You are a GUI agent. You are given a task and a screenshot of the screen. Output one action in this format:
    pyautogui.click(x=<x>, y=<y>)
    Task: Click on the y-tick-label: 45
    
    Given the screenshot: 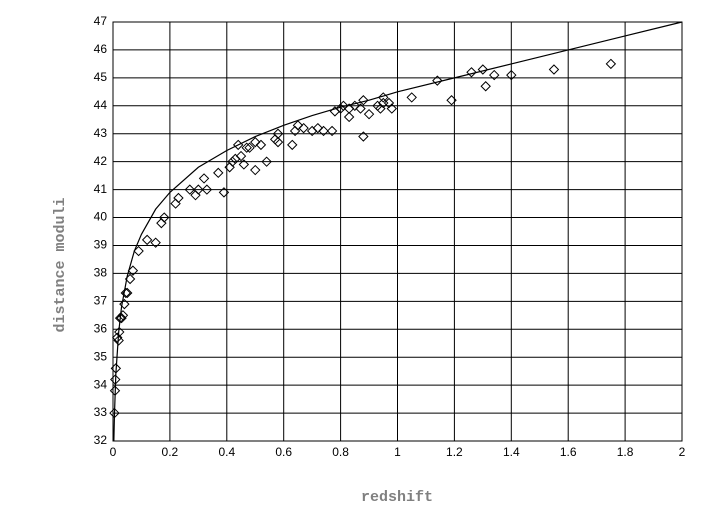 What is the action you would take?
    pyautogui.click(x=101, y=77)
    